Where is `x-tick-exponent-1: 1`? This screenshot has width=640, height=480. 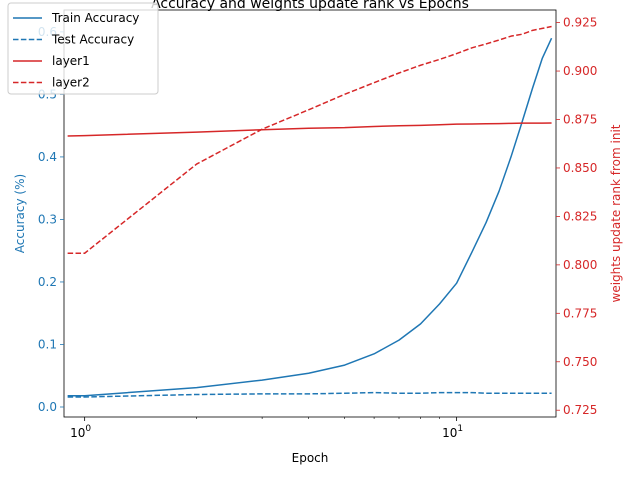
x-tick-exponent-1: 1 is located at coordinates (460, 429).